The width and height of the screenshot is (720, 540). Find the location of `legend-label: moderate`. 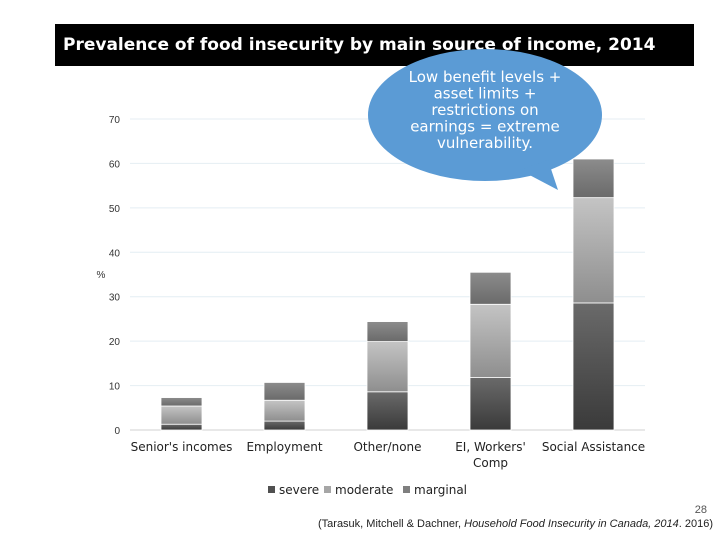

legend-label: moderate is located at coordinates (364, 490).